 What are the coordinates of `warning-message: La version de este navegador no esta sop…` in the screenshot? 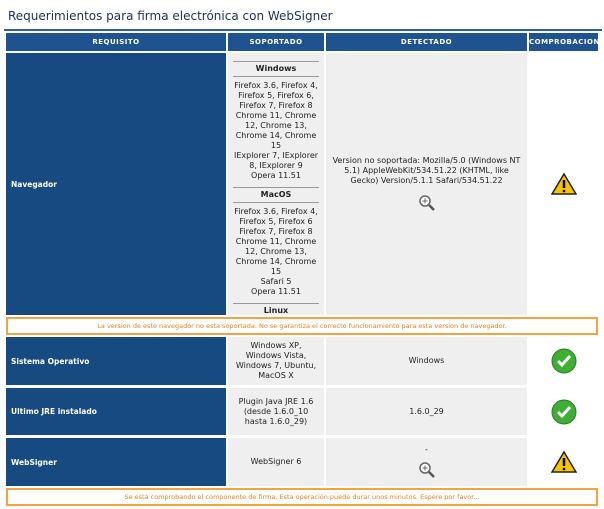 It's located at (302, 326).